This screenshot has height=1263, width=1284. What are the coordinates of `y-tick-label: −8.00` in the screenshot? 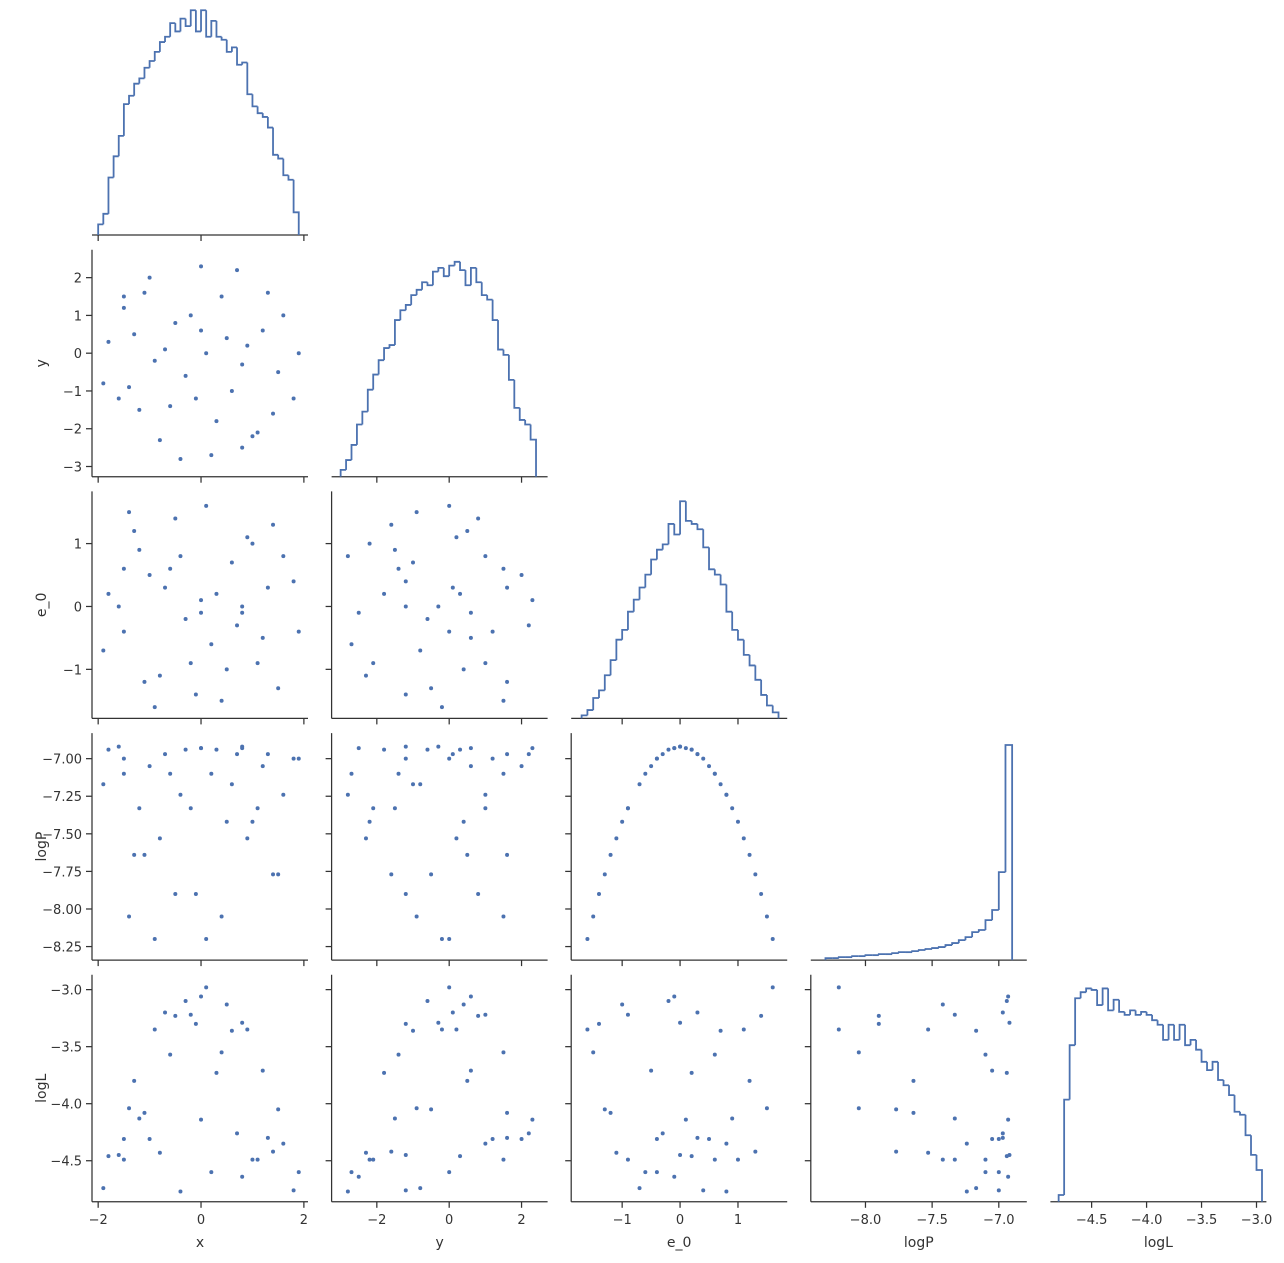 It's located at (62, 910).